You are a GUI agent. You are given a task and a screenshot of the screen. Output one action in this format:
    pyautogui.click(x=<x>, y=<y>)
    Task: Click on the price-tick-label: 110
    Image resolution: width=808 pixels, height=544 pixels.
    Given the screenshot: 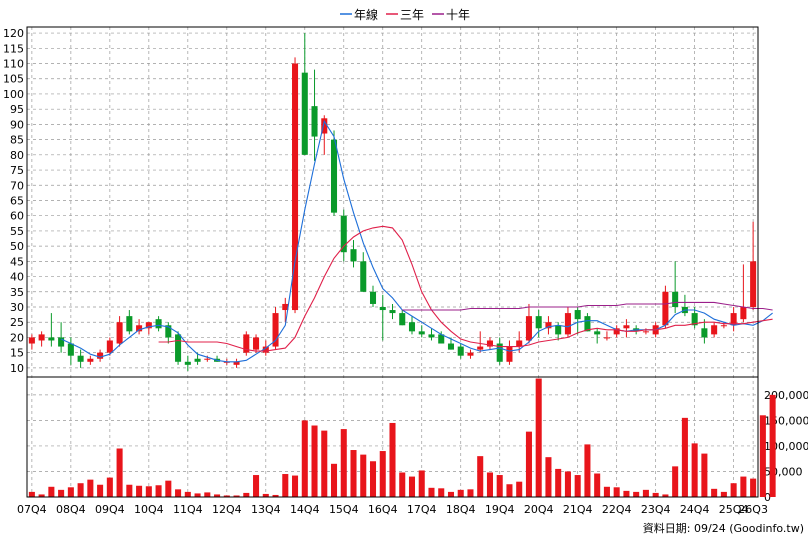 What is the action you would take?
    pyautogui.click(x=13, y=64)
    